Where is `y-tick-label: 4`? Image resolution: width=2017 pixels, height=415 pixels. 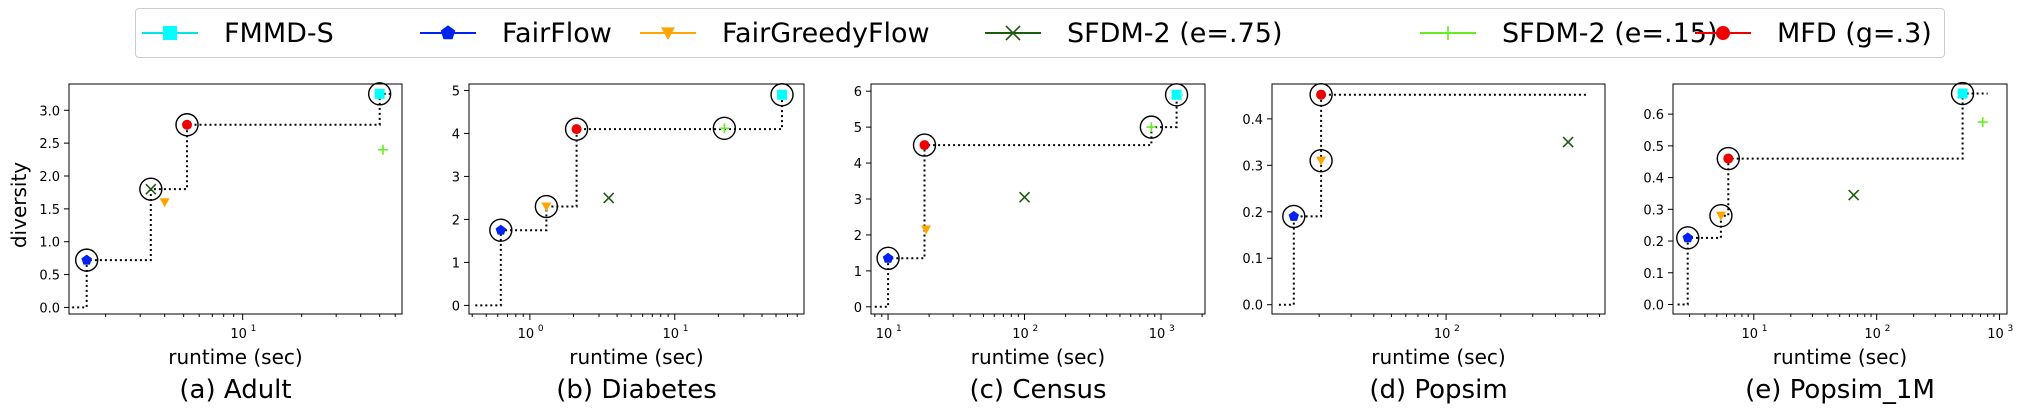
y-tick-label: 4 is located at coordinates (858, 164).